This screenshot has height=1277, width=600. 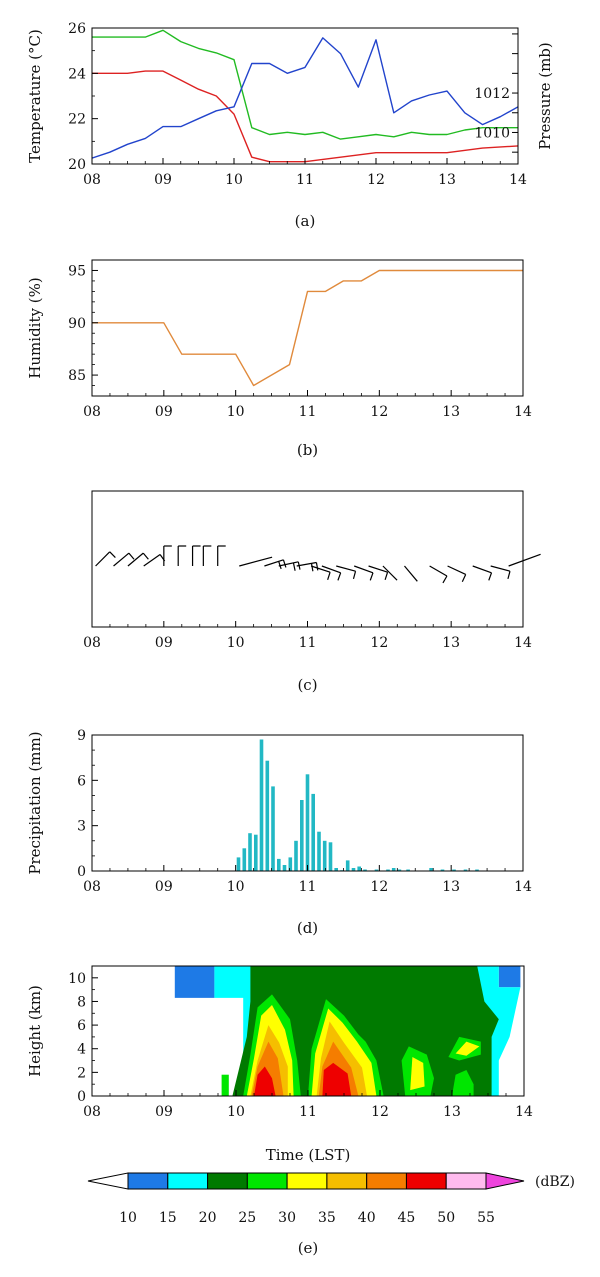 I want to click on y-axis-title: Temperature (°C), so click(x=35, y=96).